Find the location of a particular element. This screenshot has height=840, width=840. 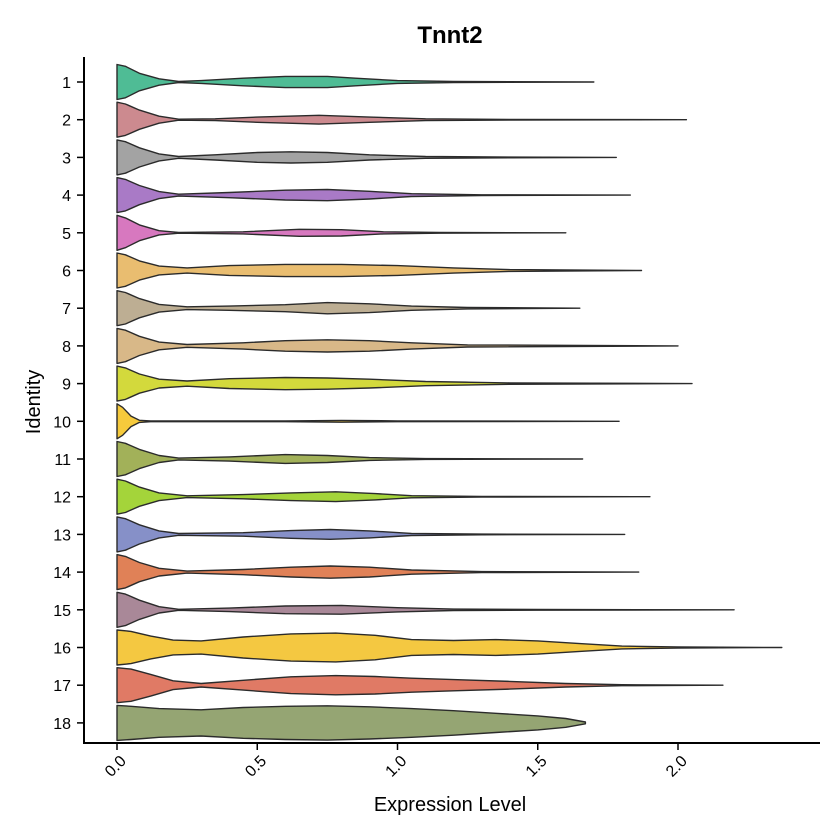

x-tick-label-0.5: 0.5 is located at coordinates (256, 767).